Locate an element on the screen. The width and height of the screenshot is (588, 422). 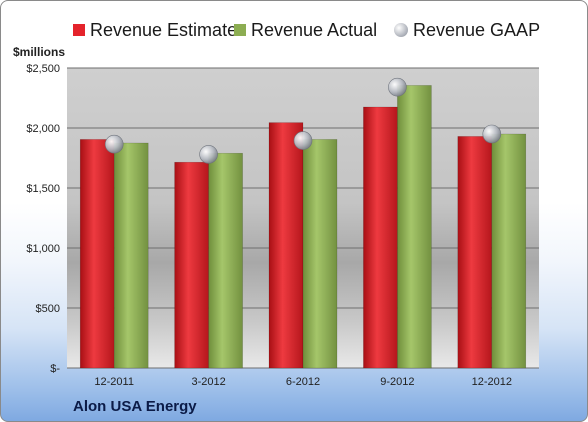
legend-swatch-estimate is located at coordinates (79, 30).